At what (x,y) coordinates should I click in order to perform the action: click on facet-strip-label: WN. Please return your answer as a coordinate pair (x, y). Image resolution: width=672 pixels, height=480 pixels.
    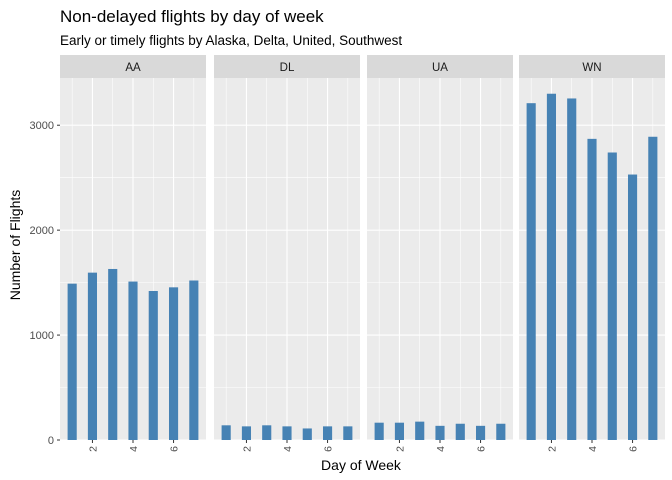
    Looking at the image, I should click on (591, 68).